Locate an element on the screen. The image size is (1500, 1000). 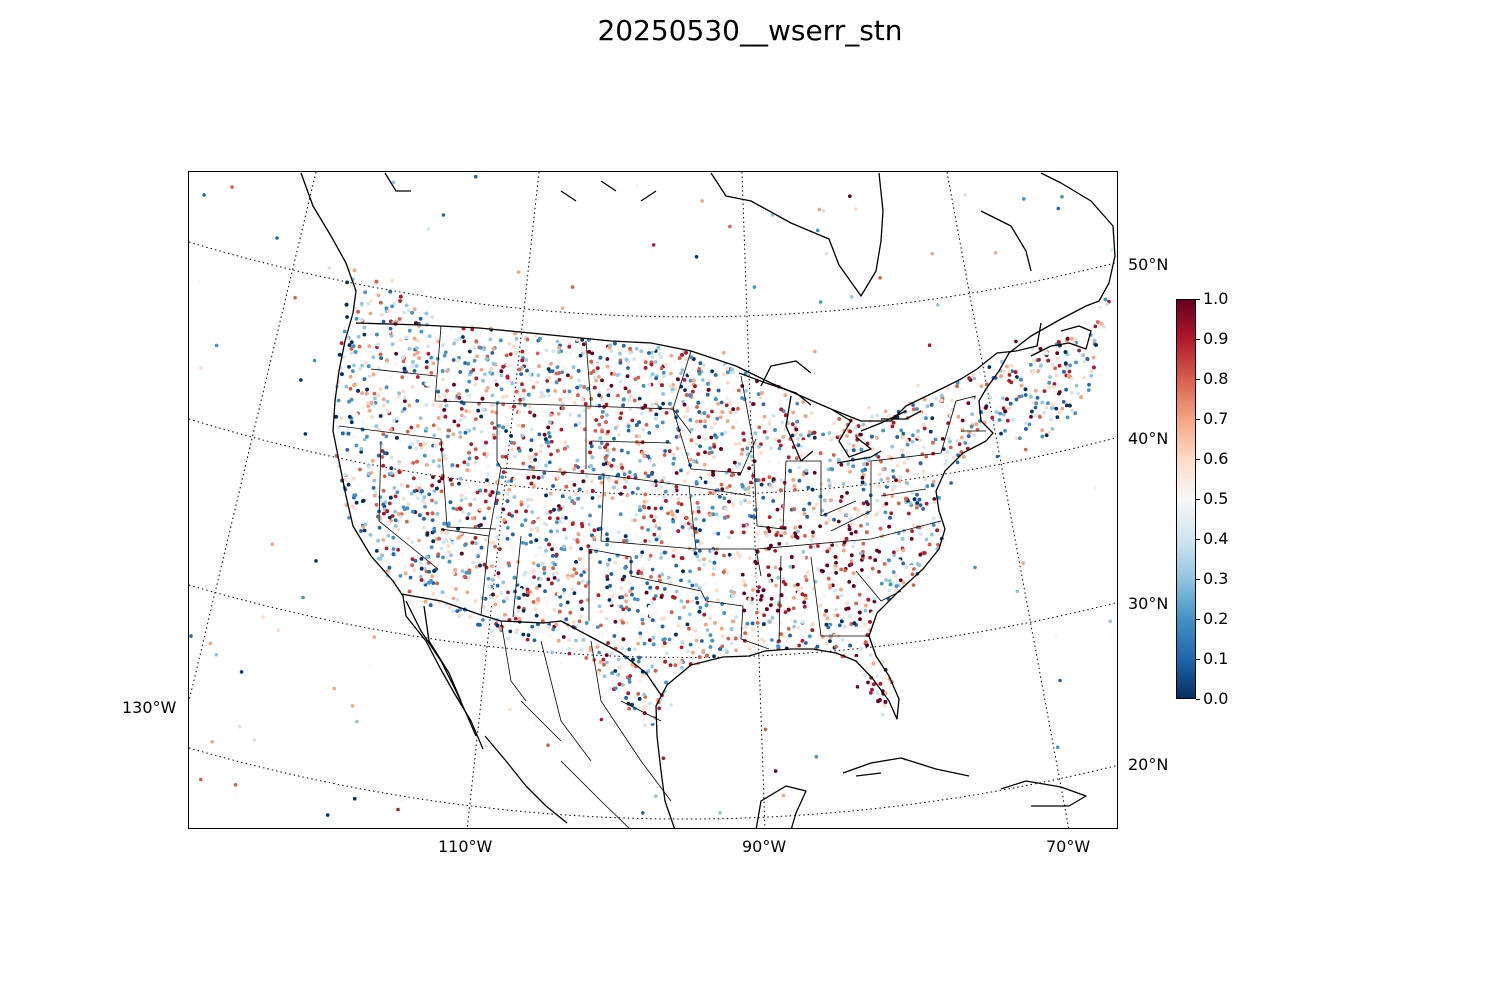
lon-label-130w: 130°W is located at coordinates (149, 707).